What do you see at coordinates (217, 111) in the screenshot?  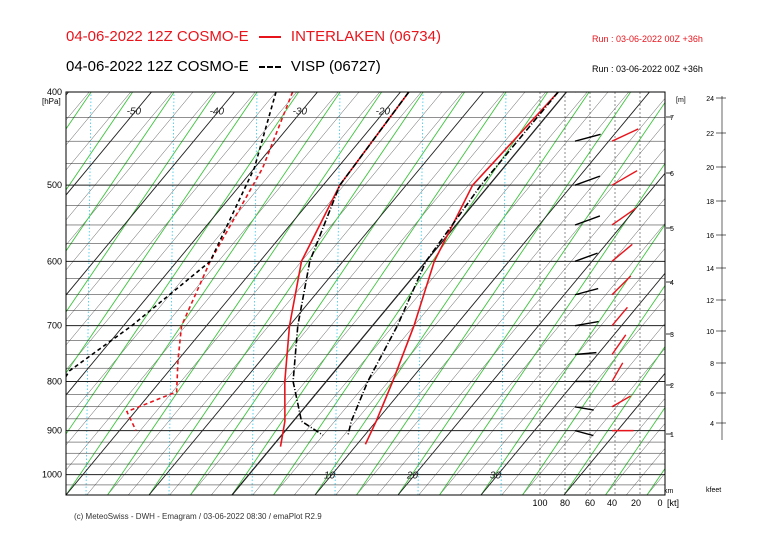 I see `isotherm-label: -40` at bounding box center [217, 111].